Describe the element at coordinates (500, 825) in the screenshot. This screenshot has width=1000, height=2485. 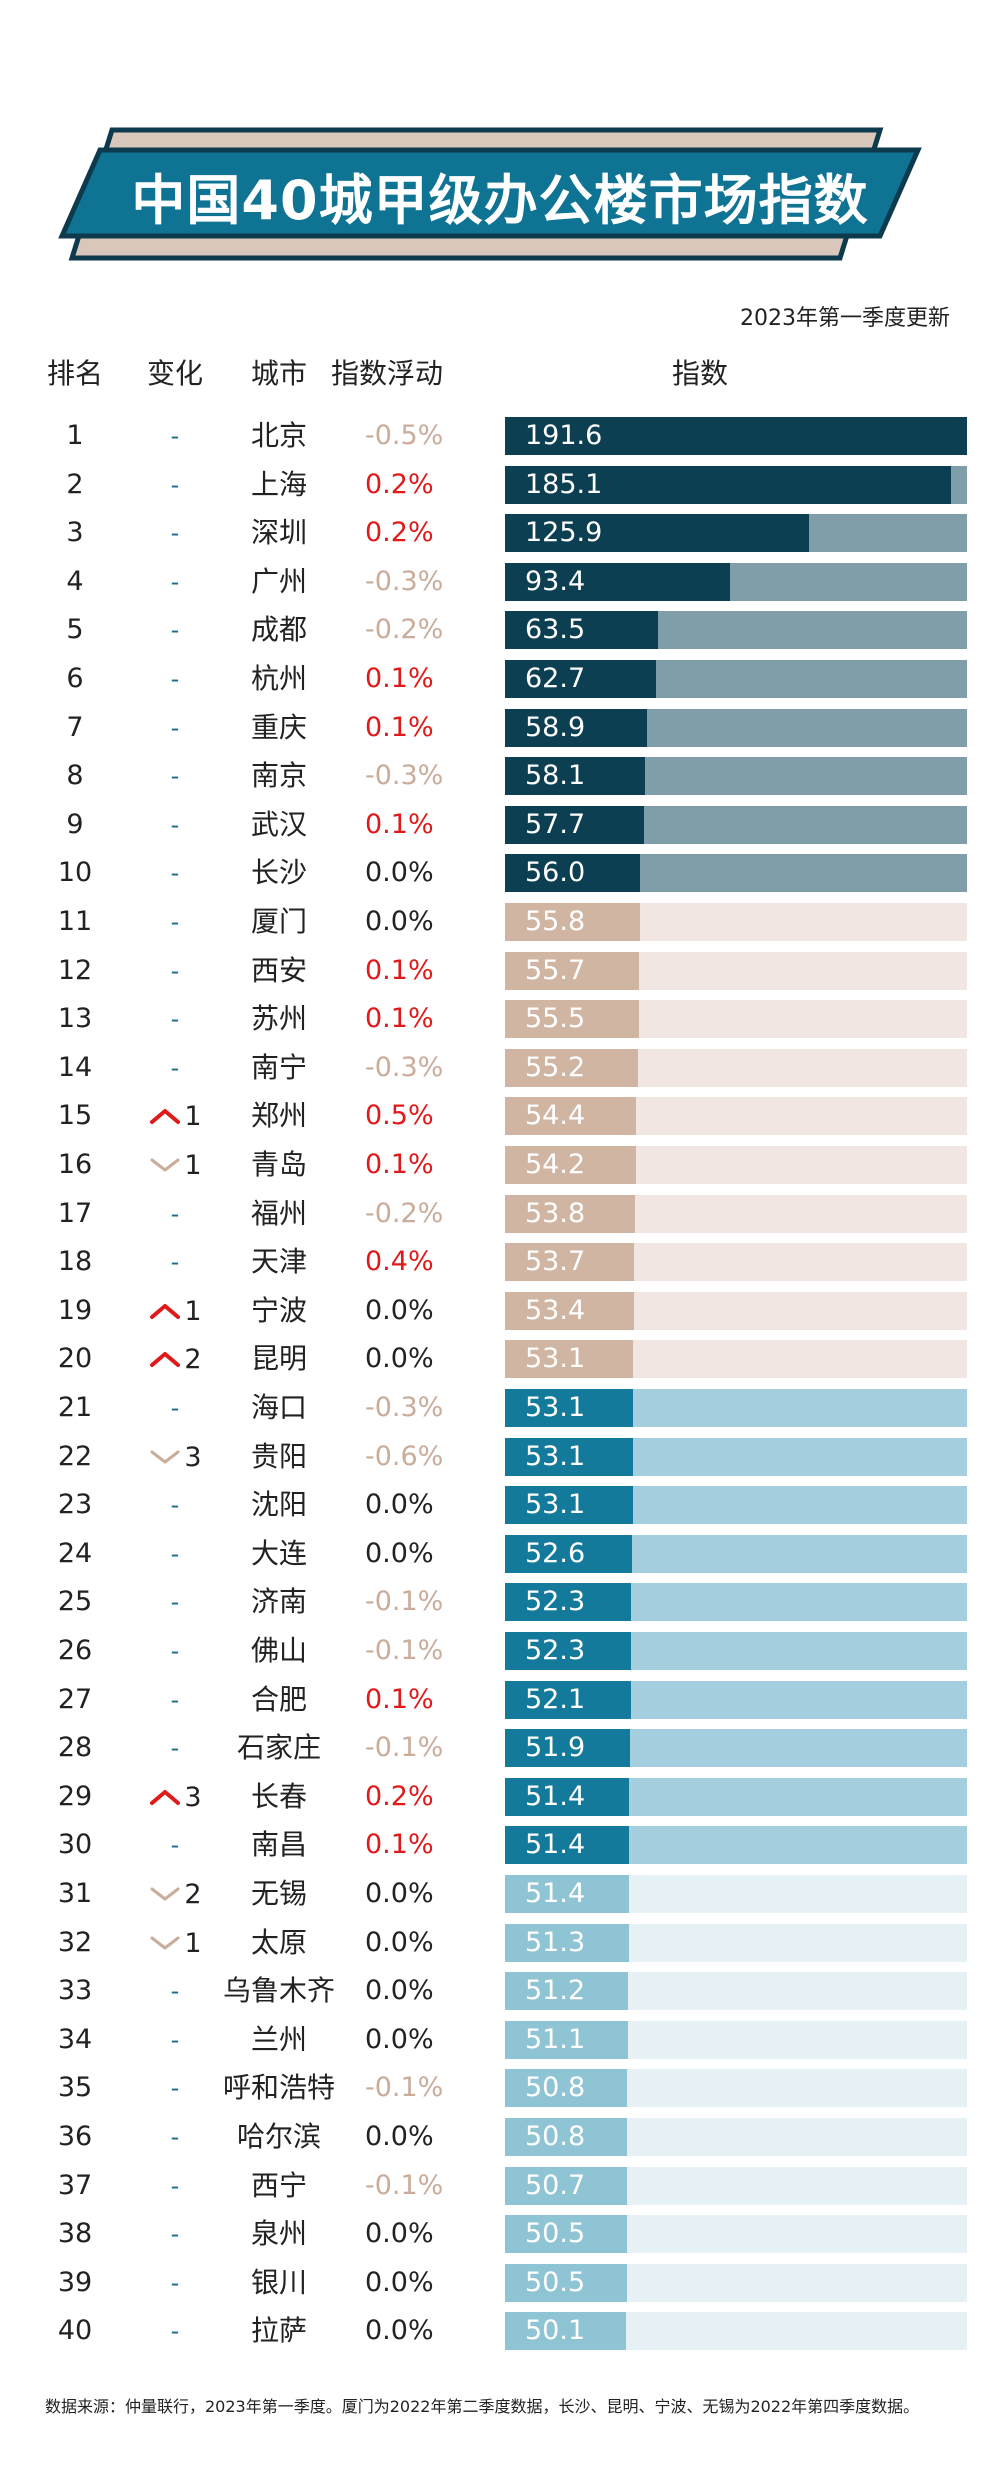
I see `table-row: 9 - 武汉 0.1% 57.7` at that location.